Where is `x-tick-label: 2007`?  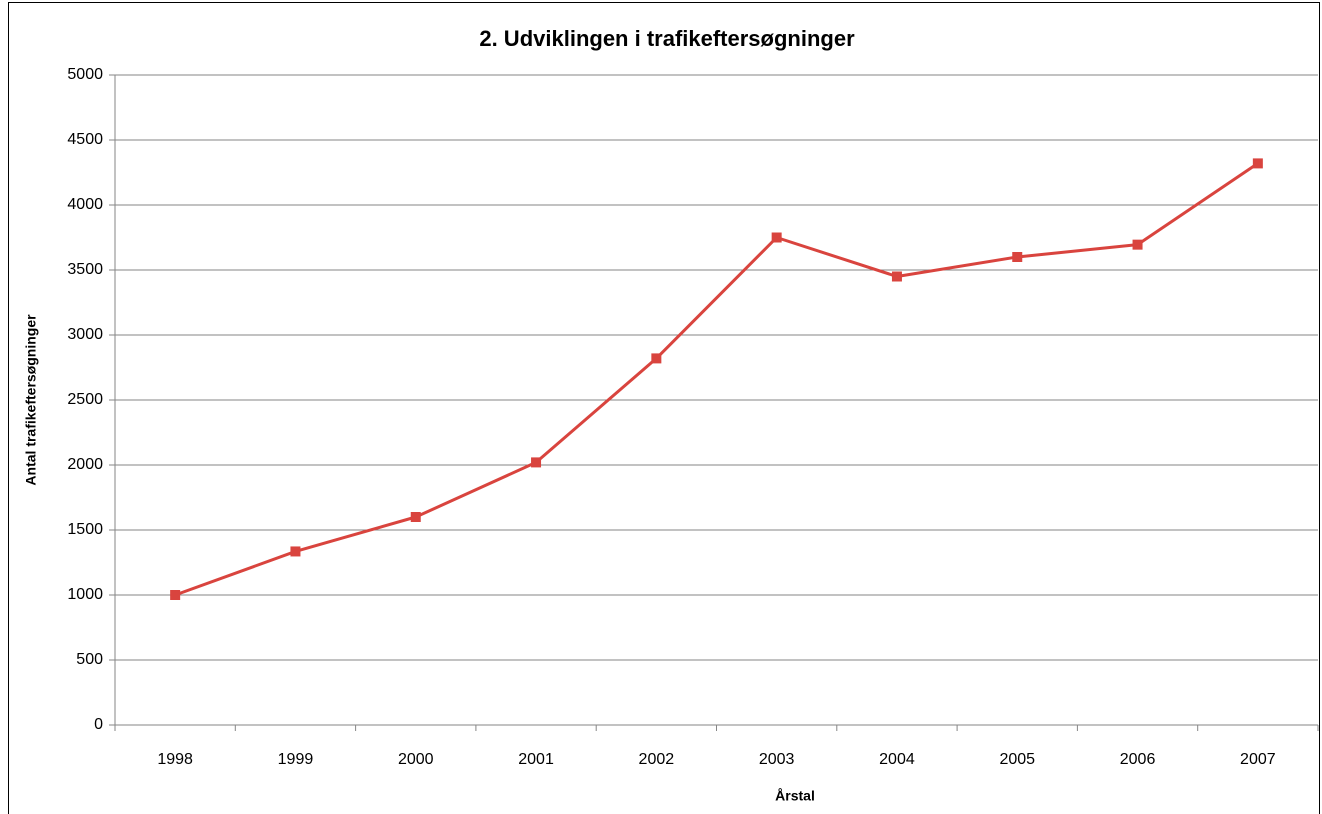 x-tick-label: 2007 is located at coordinates (1258, 759).